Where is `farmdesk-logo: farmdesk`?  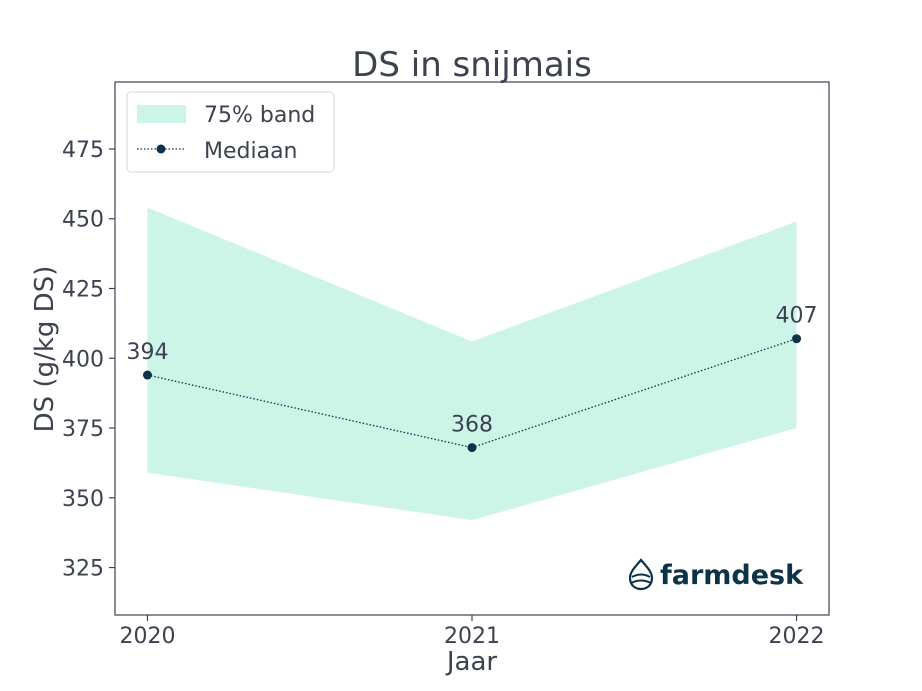
farmdesk-logo: farmdesk is located at coordinates (716, 574).